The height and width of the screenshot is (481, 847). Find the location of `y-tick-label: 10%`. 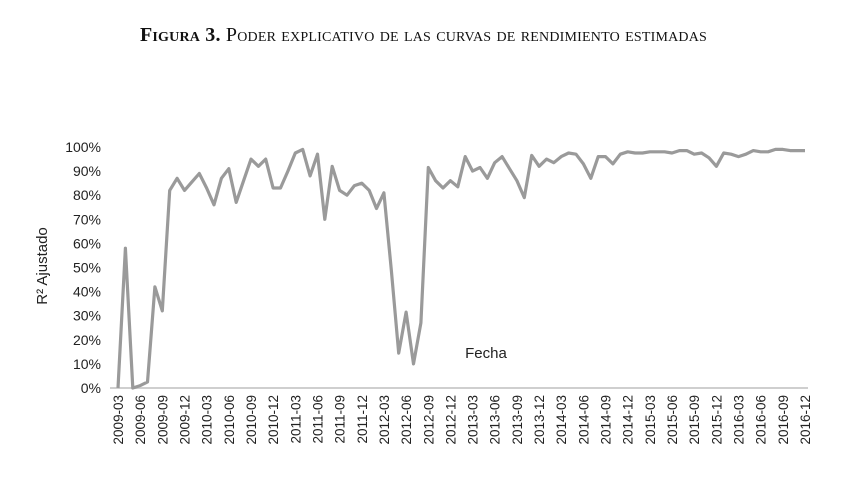

y-tick-label: 10% is located at coordinates (87, 364).